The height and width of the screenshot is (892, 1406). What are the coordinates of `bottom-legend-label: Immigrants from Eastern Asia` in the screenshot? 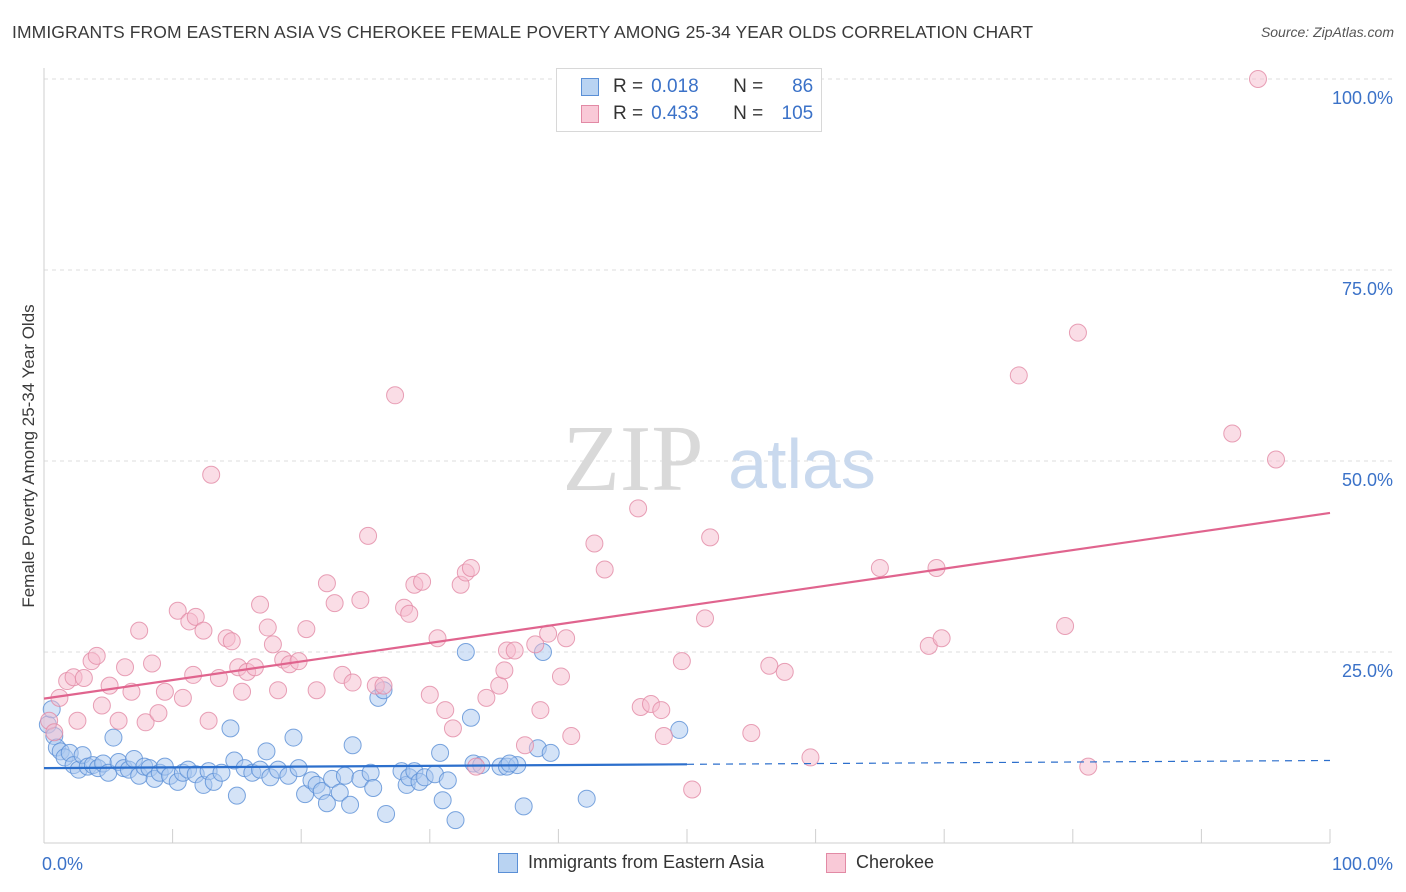 It's located at (646, 862).